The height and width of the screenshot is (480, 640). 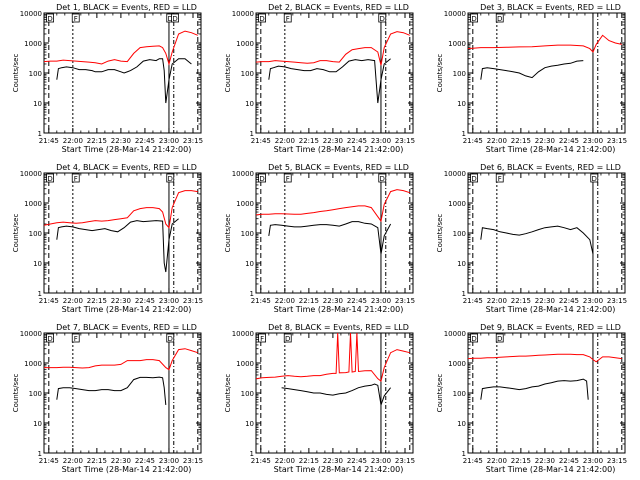 What do you see at coordinates (126, 7) in the screenshot?
I see `panel-title: Det 1, BLACK = Events, RED = LLD` at bounding box center [126, 7].